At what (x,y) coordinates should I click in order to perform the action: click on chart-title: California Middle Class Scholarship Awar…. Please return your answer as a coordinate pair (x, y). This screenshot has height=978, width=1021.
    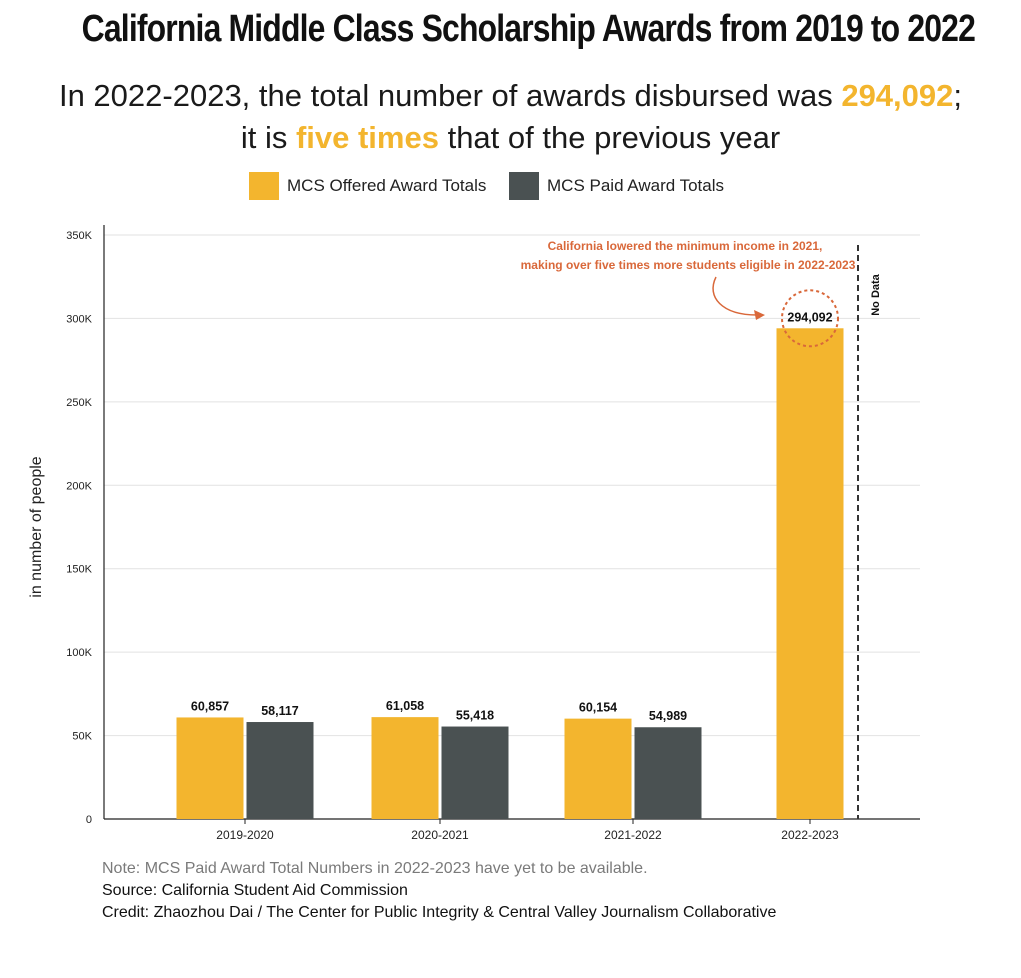
    Looking at the image, I should click on (528, 29).